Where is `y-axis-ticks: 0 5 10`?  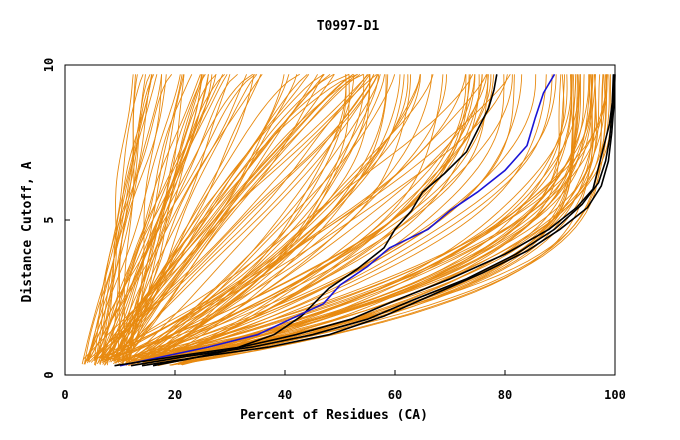 y-axis-ticks: 0 5 10 is located at coordinates (56, 218).